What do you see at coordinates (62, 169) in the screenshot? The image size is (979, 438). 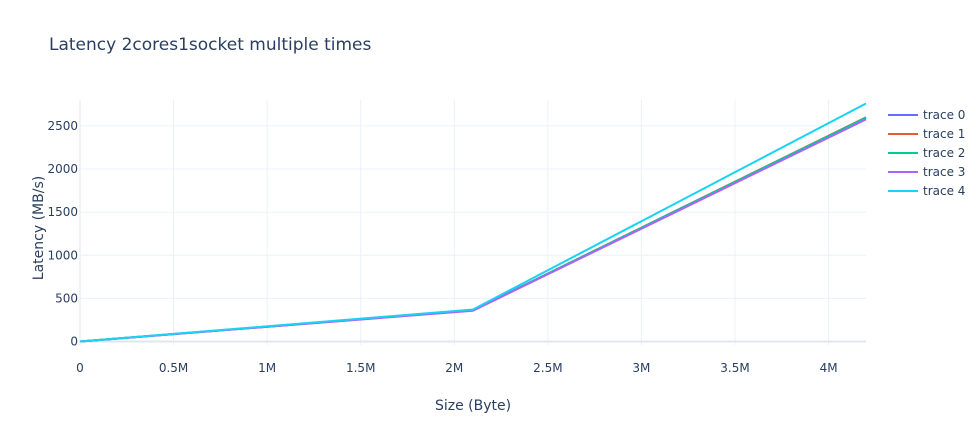 I see `y-tick-label: 2000` at bounding box center [62, 169].